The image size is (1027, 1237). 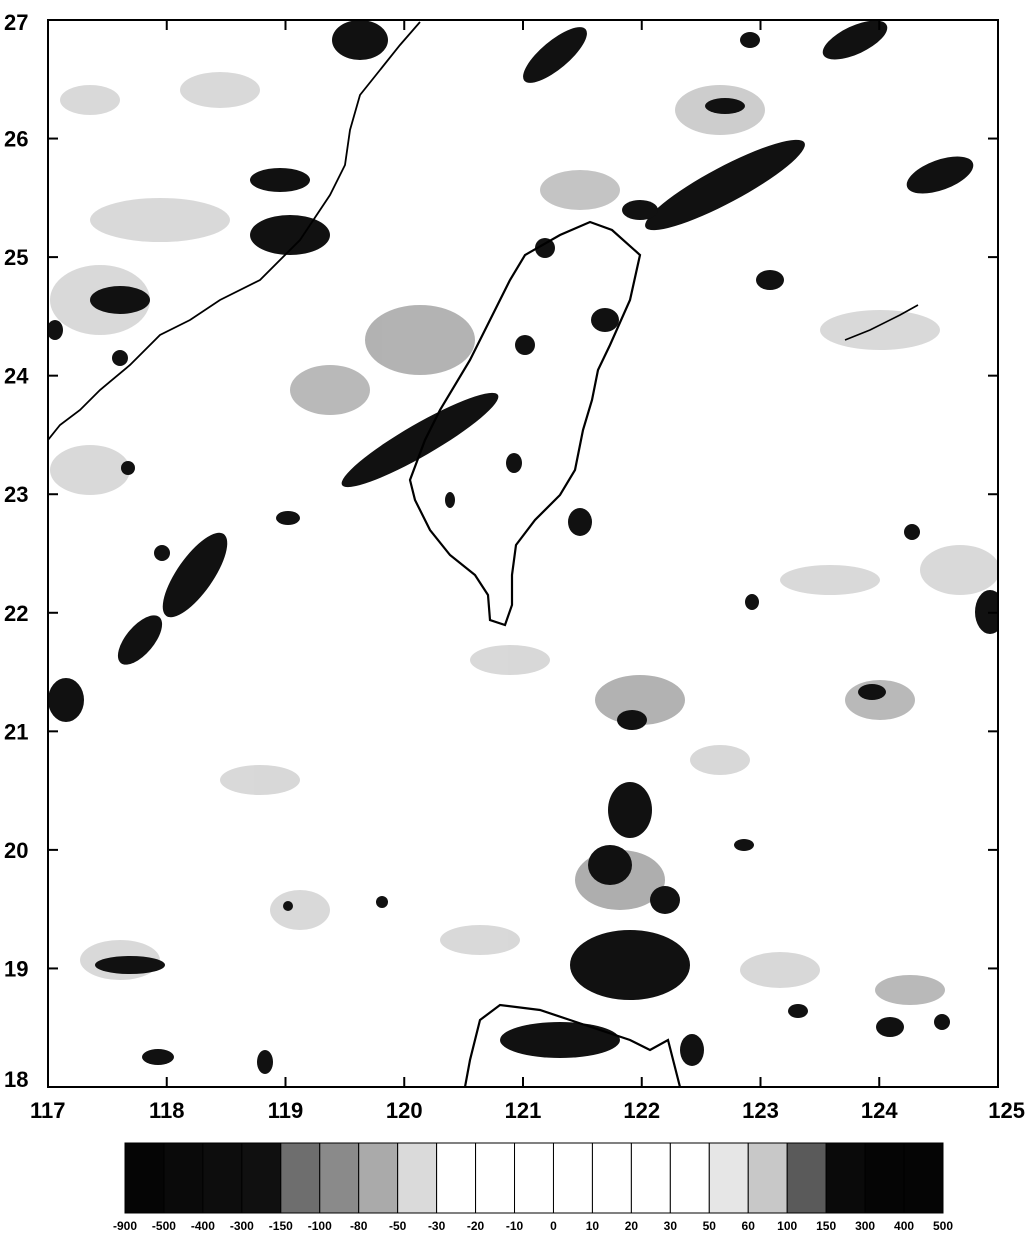 I want to click on colorbar-label: 30, so click(x=671, y=1226).